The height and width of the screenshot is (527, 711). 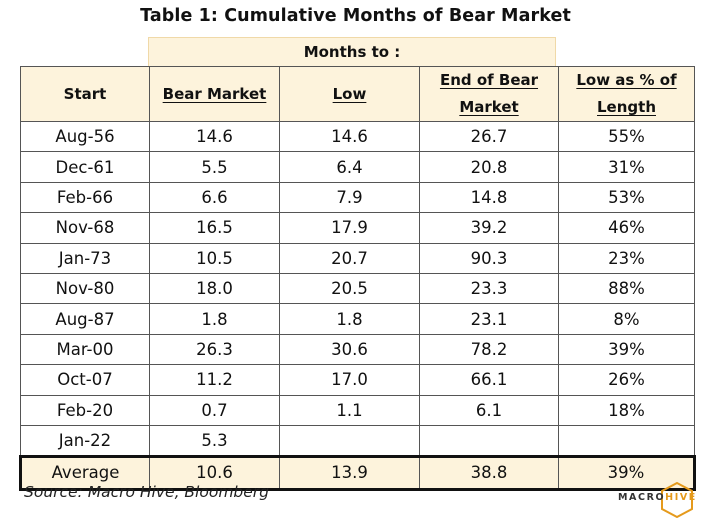 I want to click on value-cell: 17.9, so click(x=349, y=228).